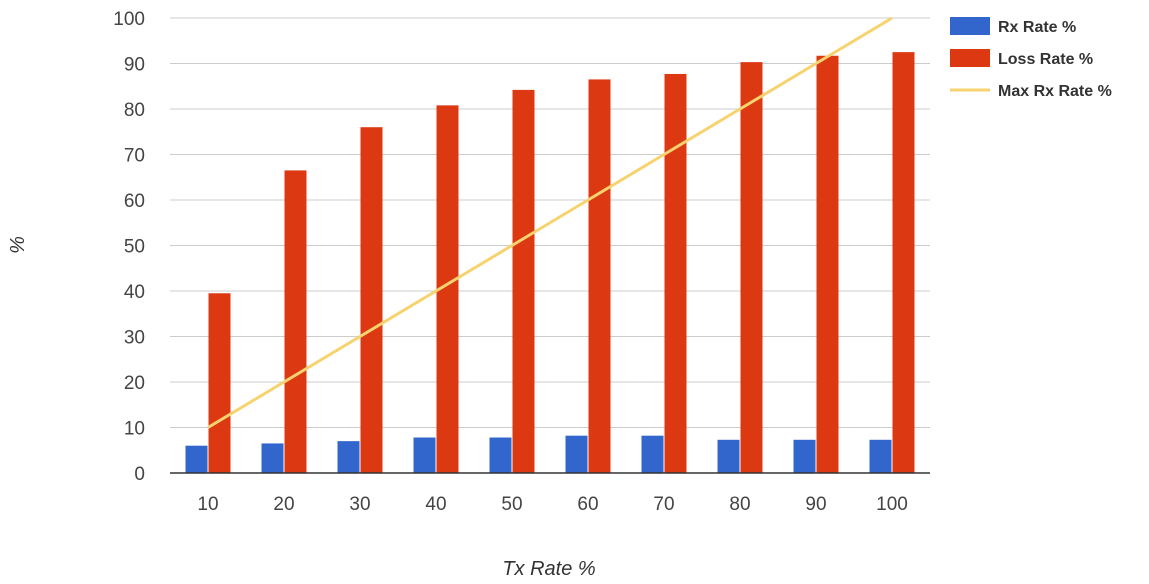  What do you see at coordinates (134, 247) in the screenshot?
I see `y-tick-label: 50` at bounding box center [134, 247].